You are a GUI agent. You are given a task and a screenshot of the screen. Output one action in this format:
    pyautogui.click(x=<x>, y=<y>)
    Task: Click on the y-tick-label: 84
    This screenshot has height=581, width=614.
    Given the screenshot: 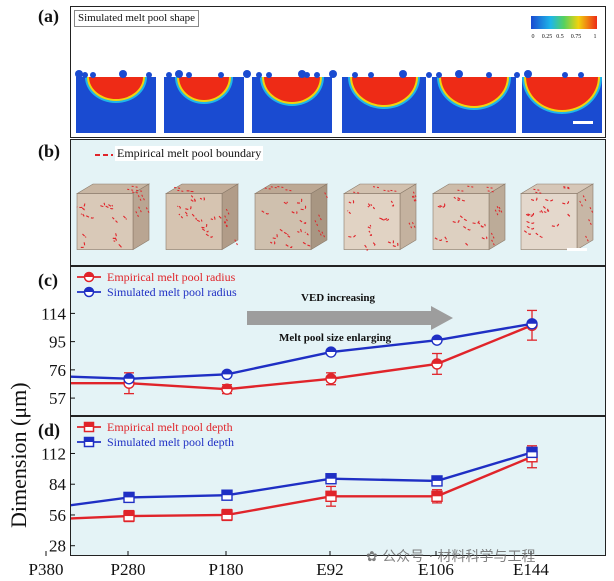 What is the action you would take?
    pyautogui.click(x=58, y=484)
    